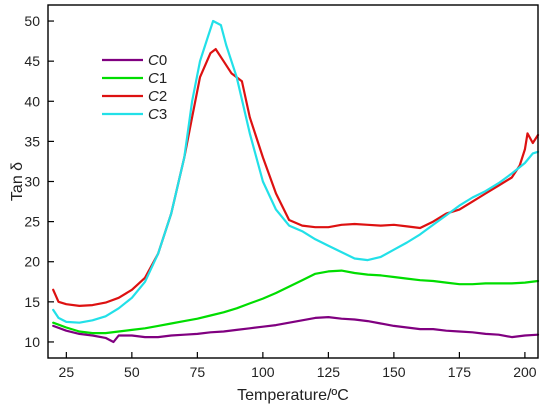 Image resolution: width=550 pixels, height=414 pixels. Describe the element at coordinates (296, 330) in the screenshot. I see `series-line-c0` at that location.